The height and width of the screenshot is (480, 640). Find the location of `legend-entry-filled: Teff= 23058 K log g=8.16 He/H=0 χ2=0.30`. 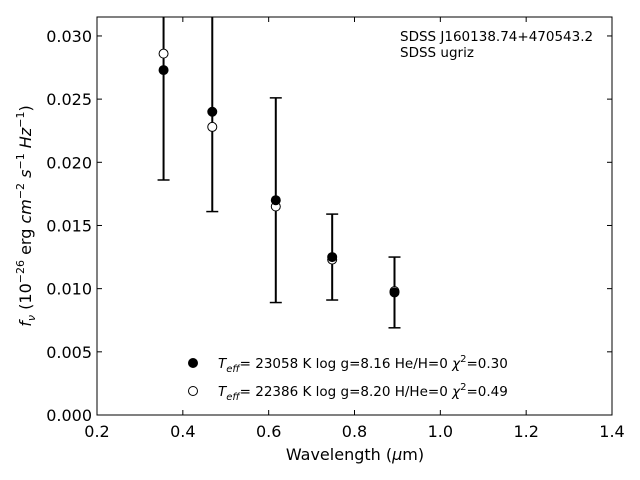

legend-entry-filled: Teff= 23058 K log g=8.16 He/H=0 χ2=0.30 is located at coordinates (363, 364).